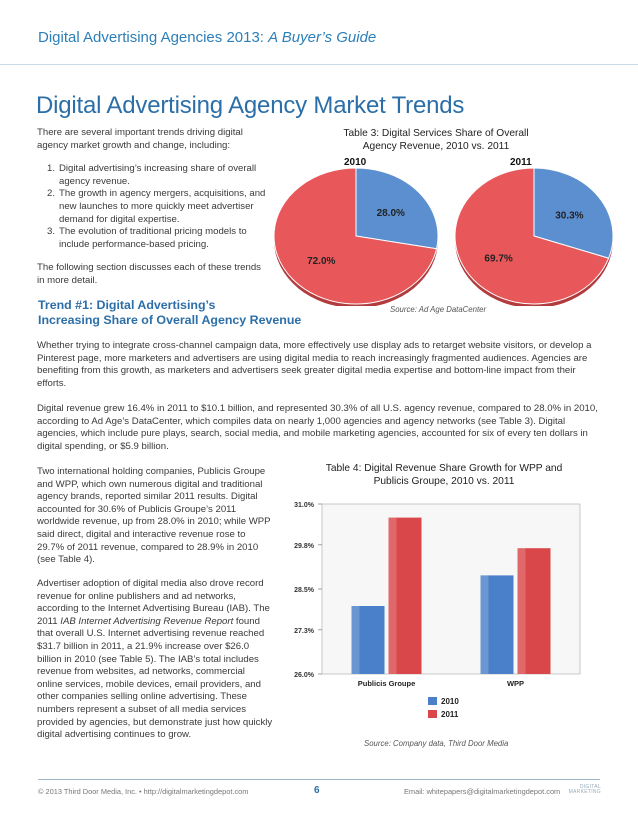 The image size is (638, 826). What do you see at coordinates (521, 162) in the screenshot?
I see `pie-label-2011: 2011` at bounding box center [521, 162].